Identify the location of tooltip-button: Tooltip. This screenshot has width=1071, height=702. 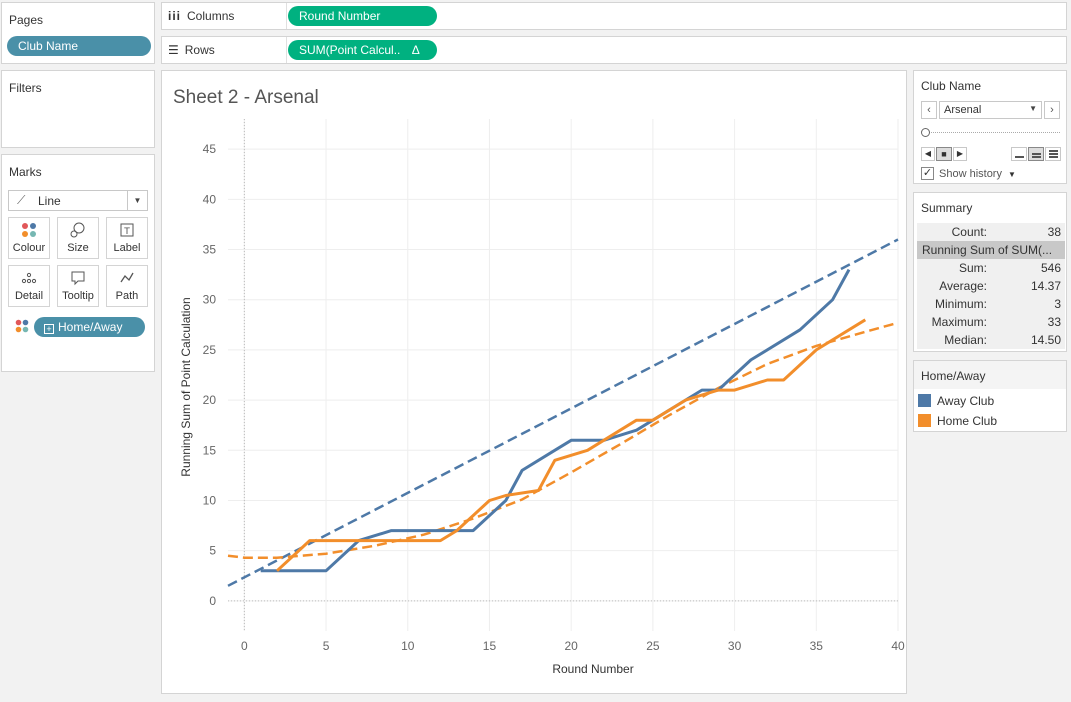
(78, 286).